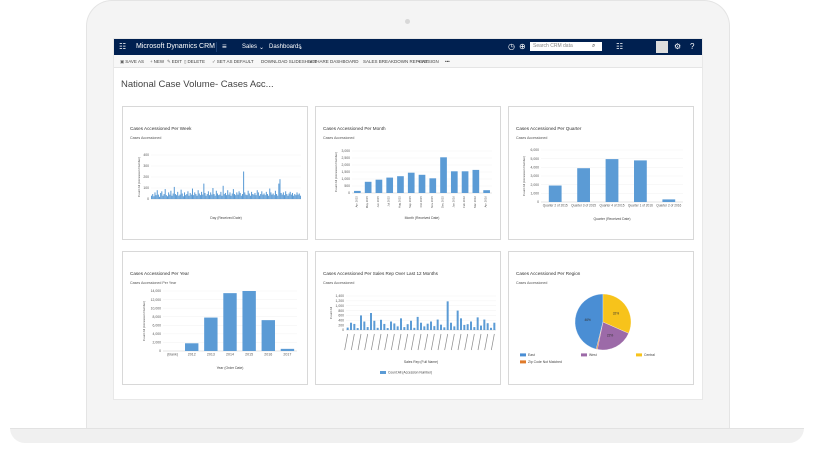 The height and width of the screenshot is (450, 814). Describe the element at coordinates (334, 62) in the screenshot. I see `share-dashboard-button: ▸SHARE DASHBOARD` at that location.